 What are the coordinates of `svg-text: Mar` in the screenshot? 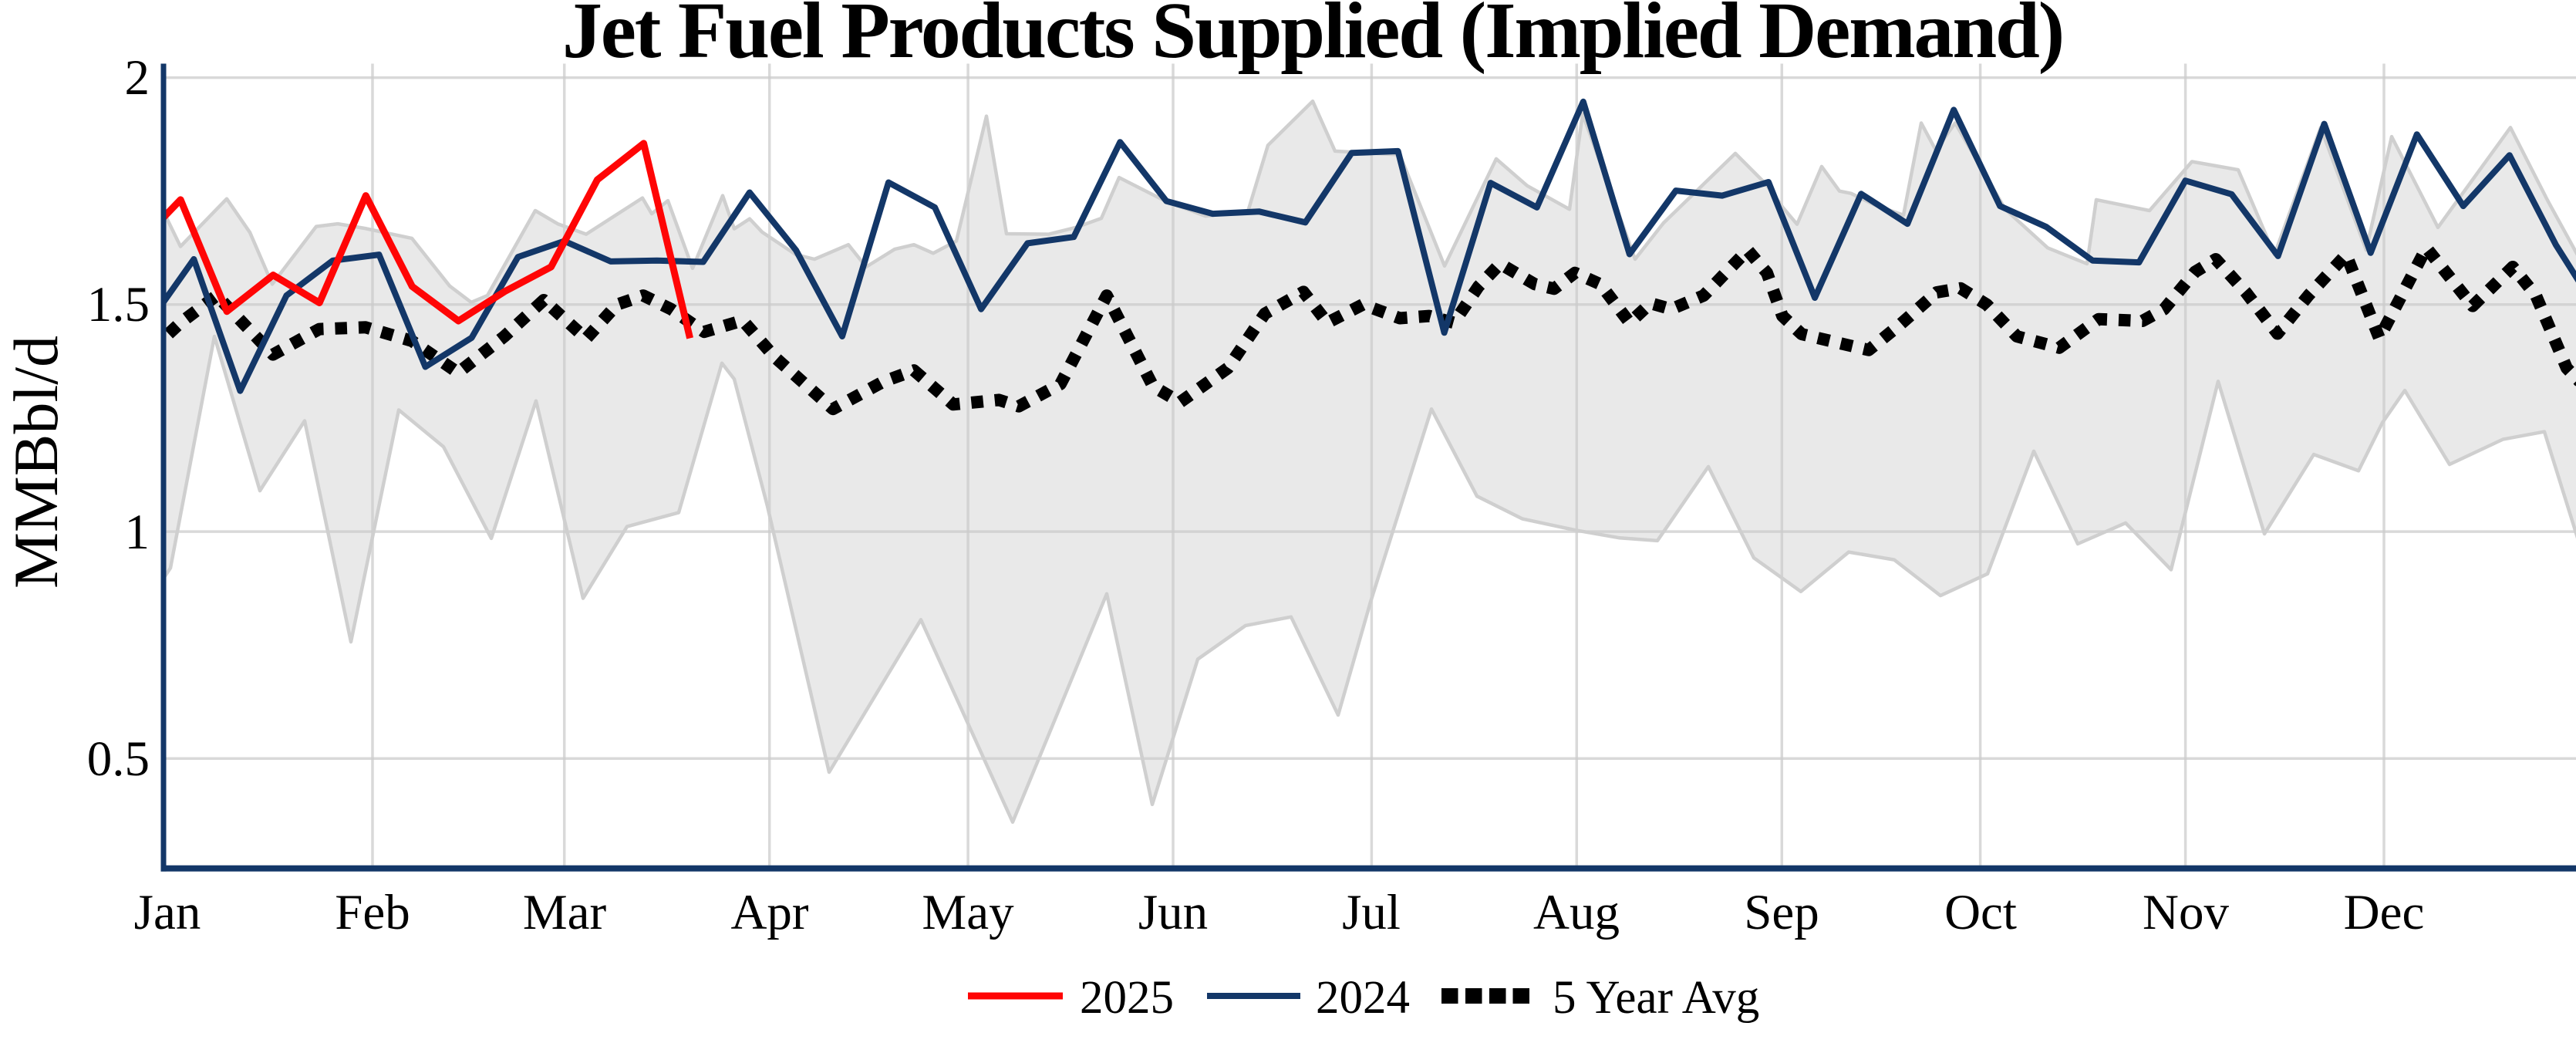 It's located at (565, 913).